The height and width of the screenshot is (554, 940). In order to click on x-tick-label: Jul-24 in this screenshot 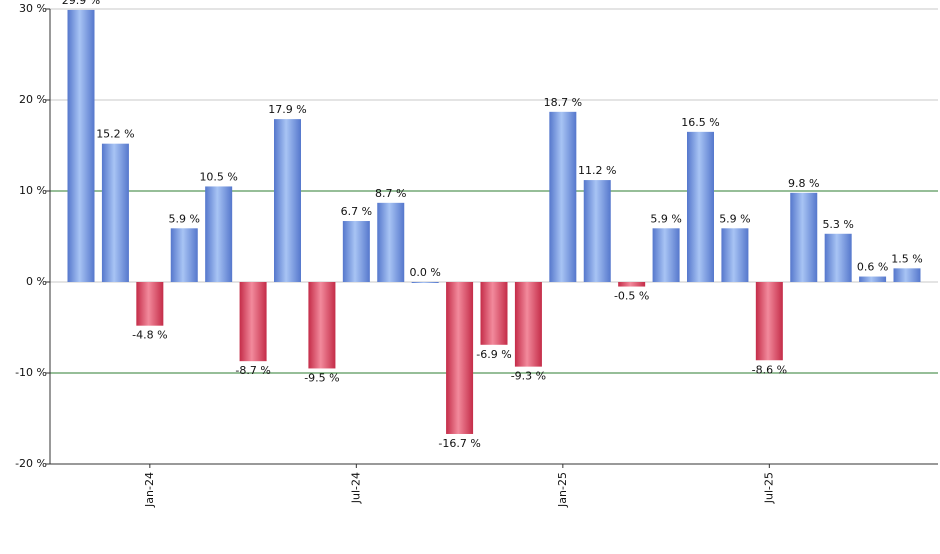, I will do `click(355, 488)`.